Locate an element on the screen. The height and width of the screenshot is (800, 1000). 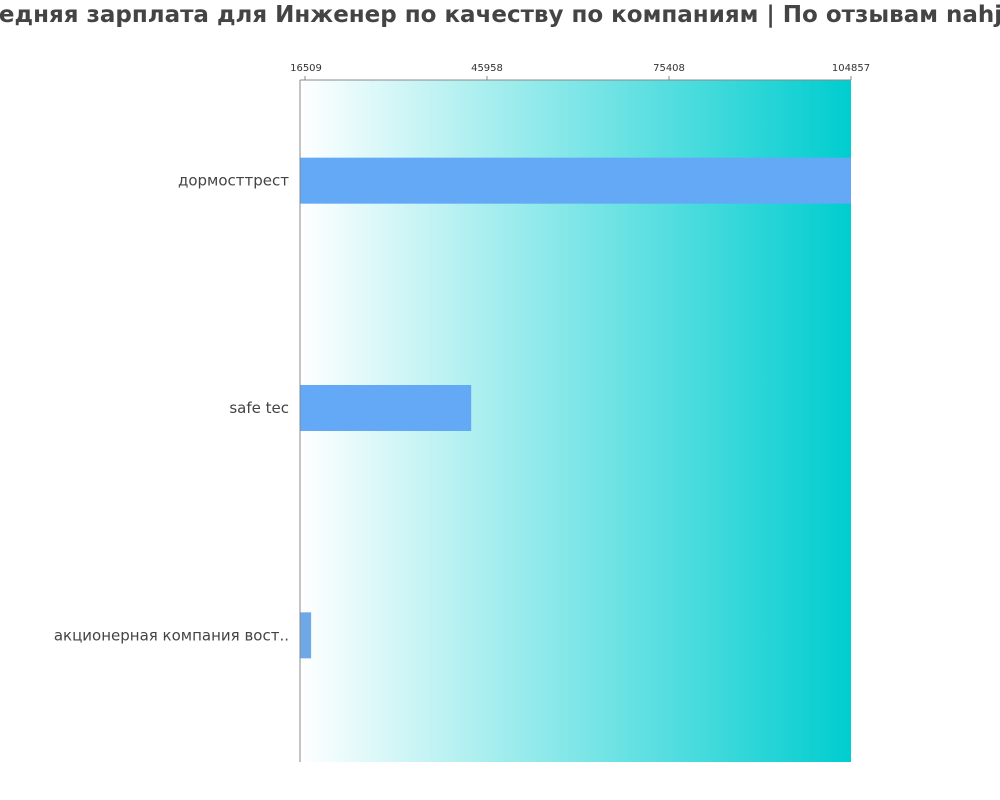
x-tick-label: 16509 is located at coordinates (306, 68).